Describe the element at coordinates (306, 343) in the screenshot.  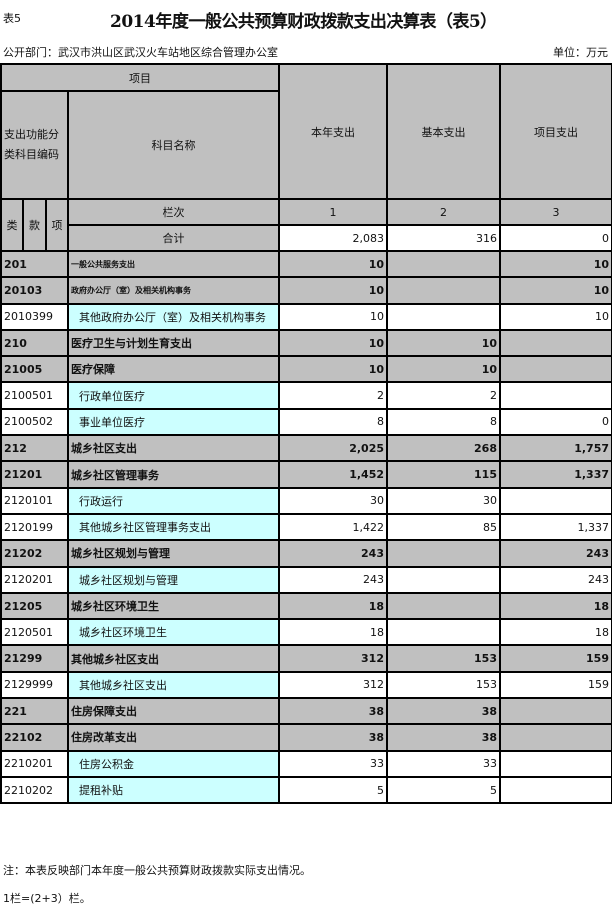
I see `table-row: 210 医疗卫生与计划生育支出 10 10` at that location.